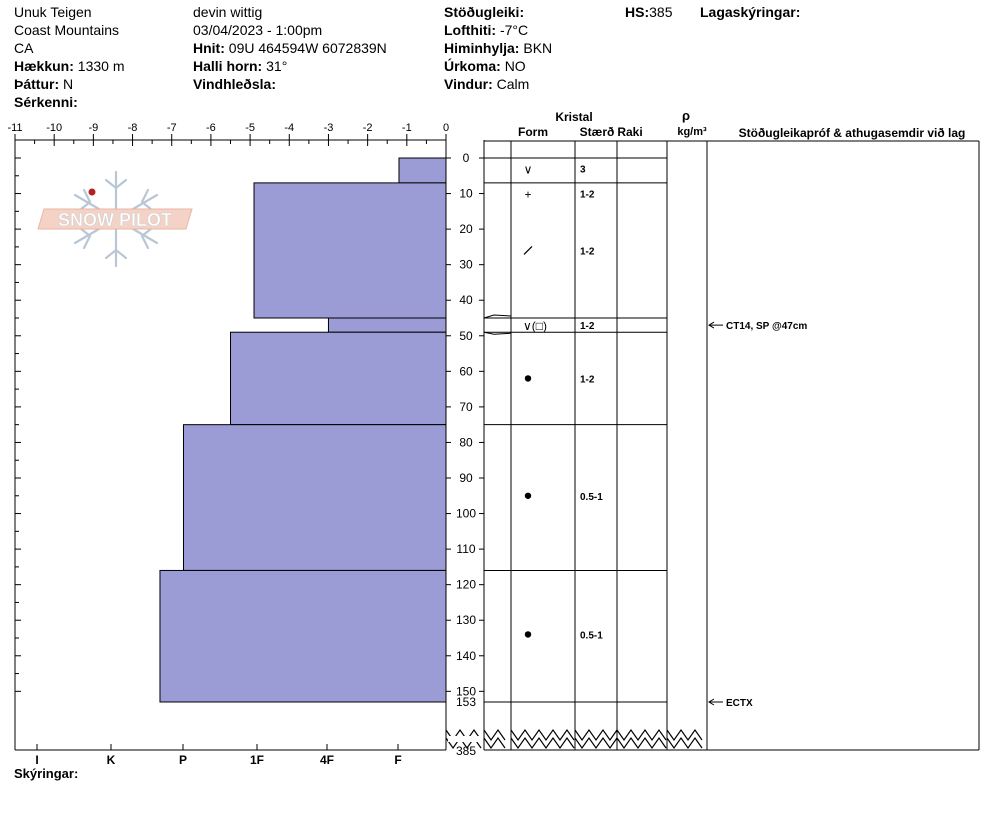 This screenshot has height=840, width=994. Describe the element at coordinates (92, 192) in the screenshot. I see `logo-dot` at that location.